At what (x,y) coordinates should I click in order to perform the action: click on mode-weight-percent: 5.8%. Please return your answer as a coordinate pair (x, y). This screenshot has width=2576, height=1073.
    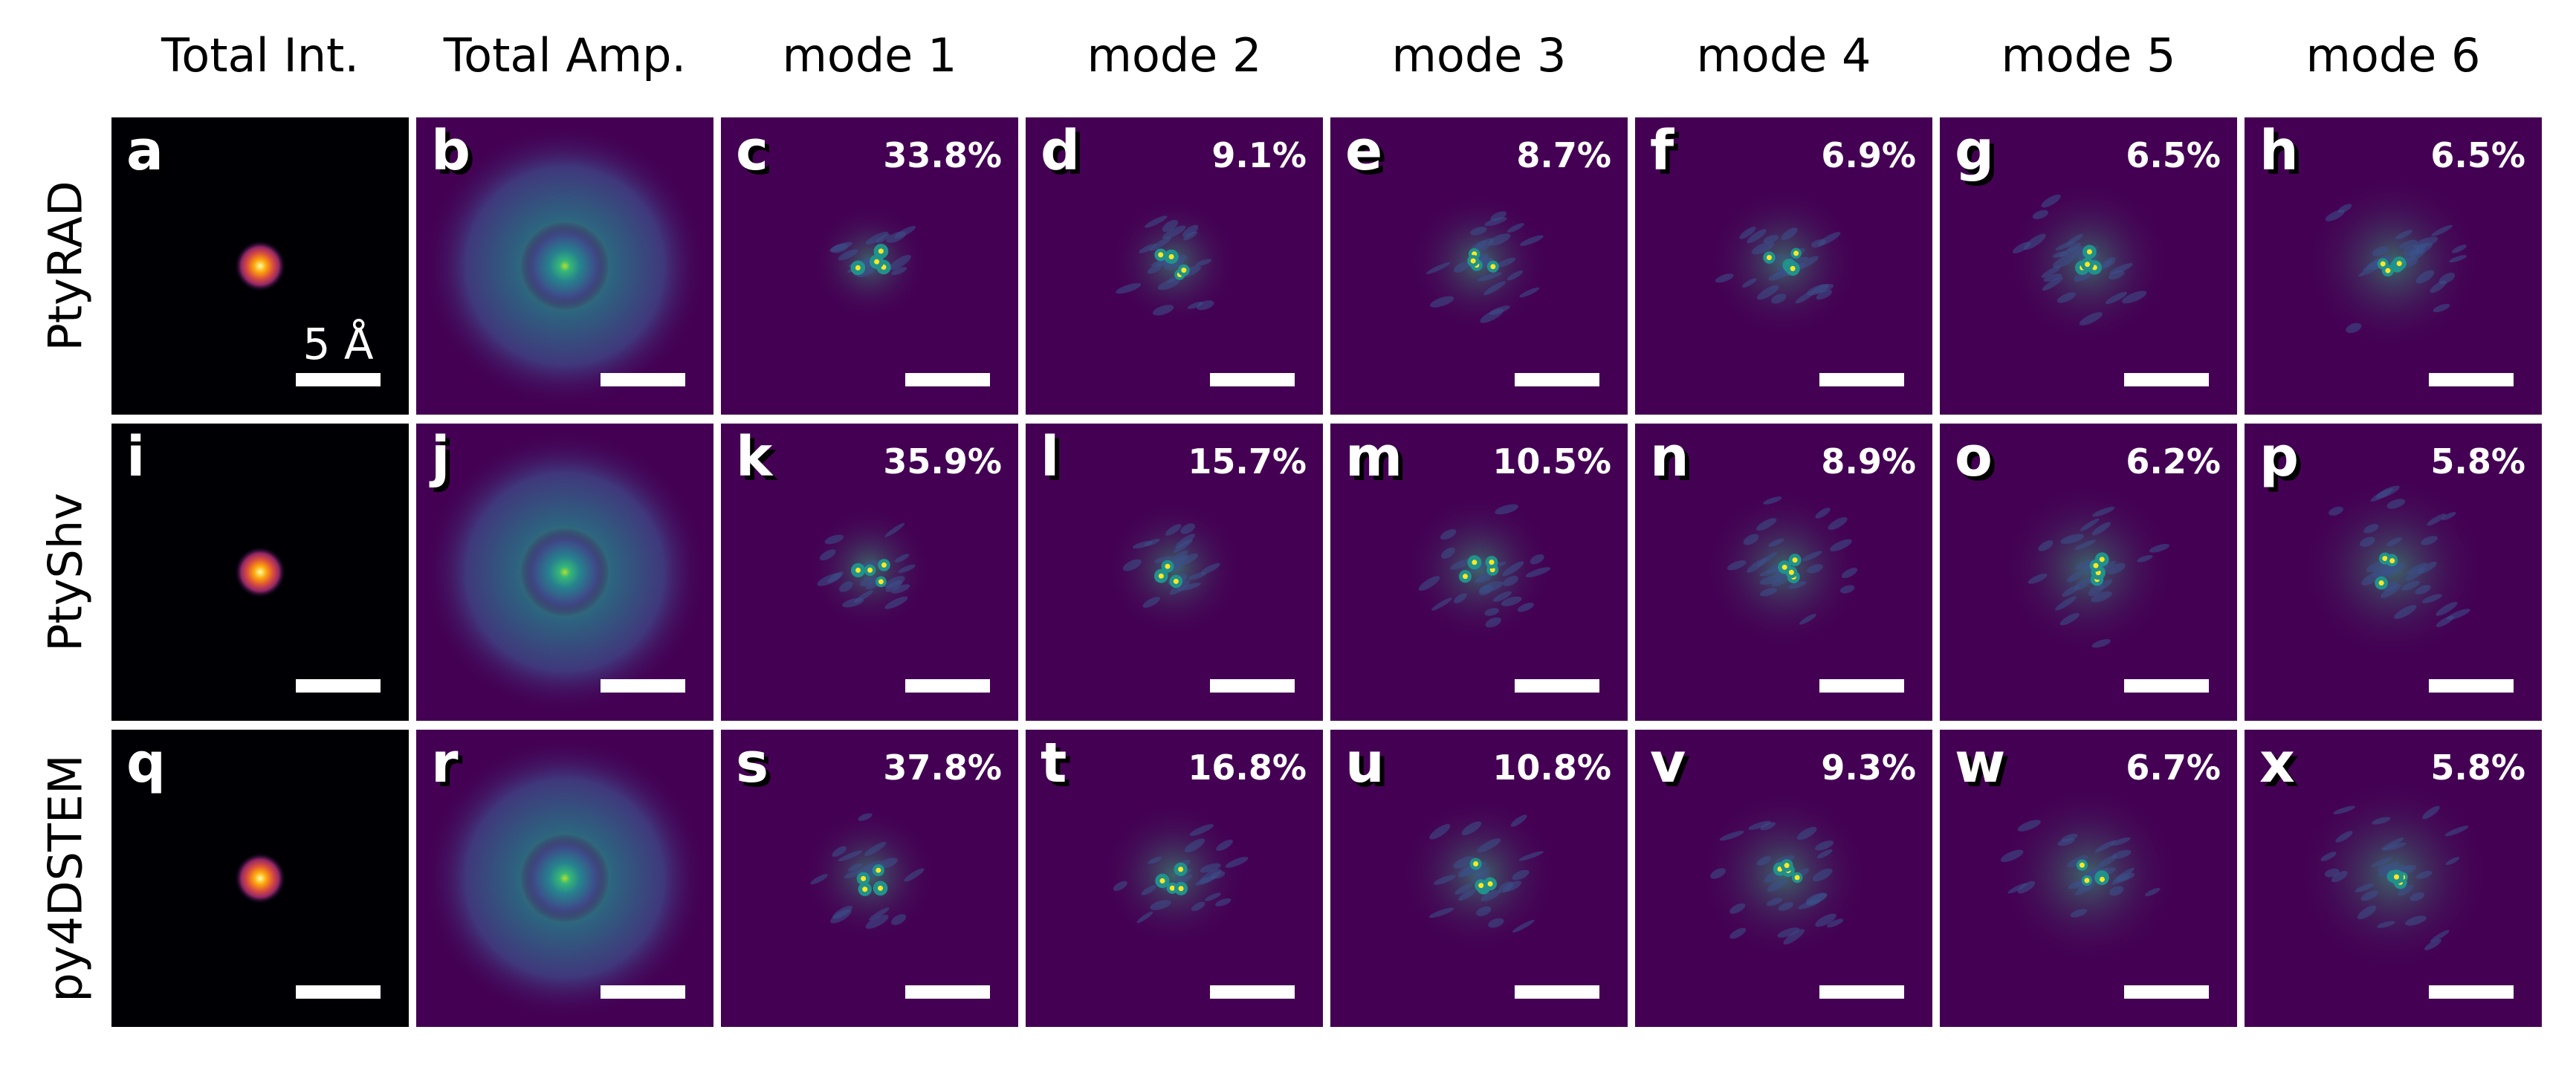
    Looking at the image, I should click on (2477, 768).